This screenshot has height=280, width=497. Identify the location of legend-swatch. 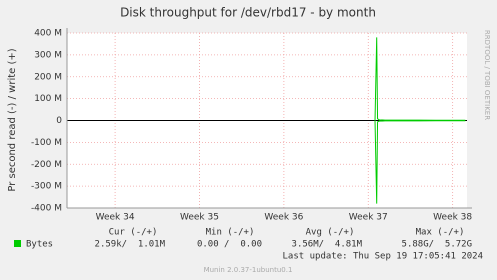
(17, 243).